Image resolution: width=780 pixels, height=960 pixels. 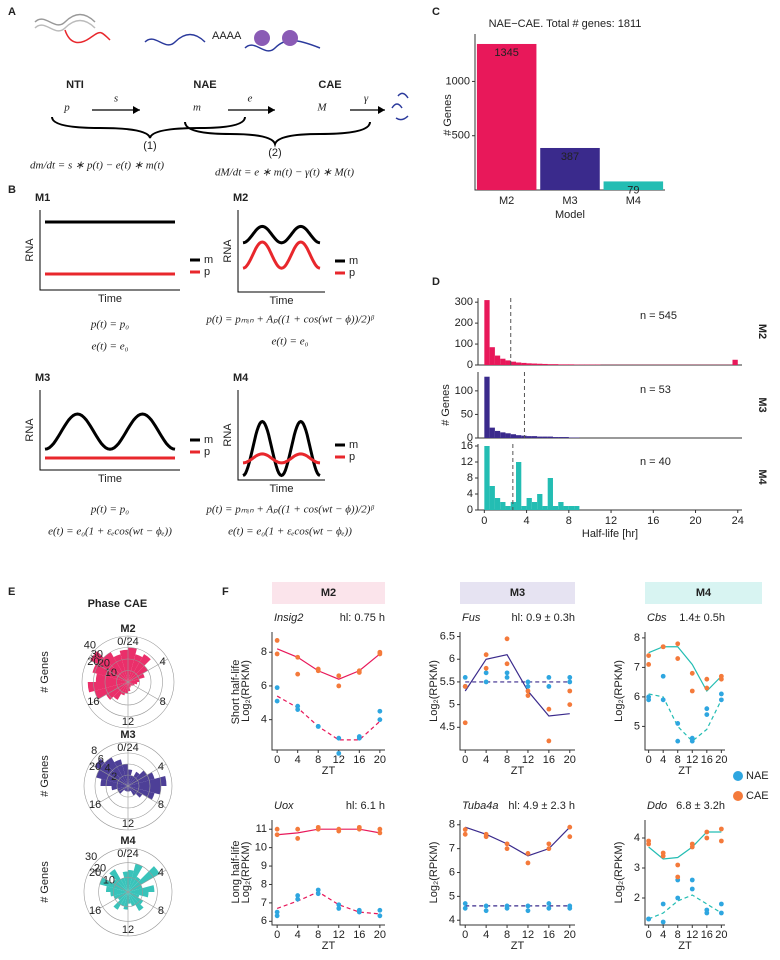 What do you see at coordinates (161, 911) in the screenshot?
I see `theta-tick-label: 8` at bounding box center [161, 911].